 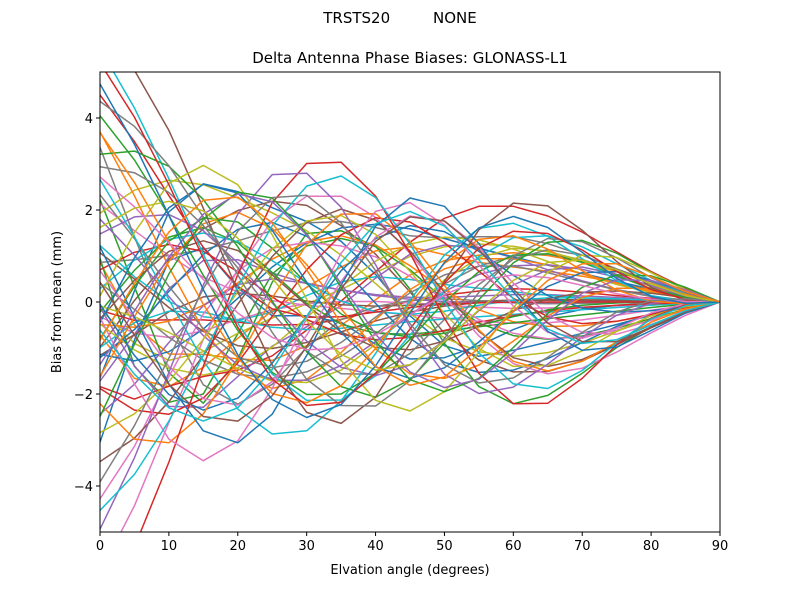 What do you see at coordinates (582, 546) in the screenshot?
I see `x-tick-label: 70` at bounding box center [582, 546].